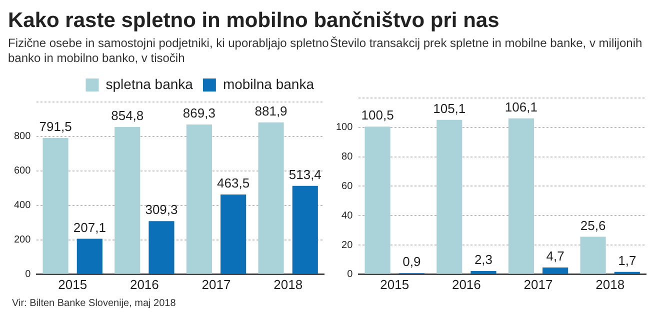 Image resolution: width=660 pixels, height=326 pixels. I want to click on chart-subtitle: Fizične osebe in samostojni podjetniki, ki uporabljajo spletno banko in mobilno banko, v tisočih, so click(169, 51).